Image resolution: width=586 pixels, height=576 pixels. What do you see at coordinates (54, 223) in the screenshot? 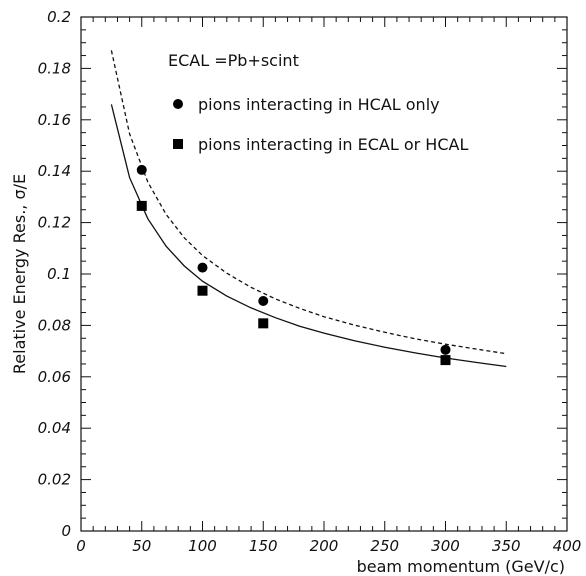
I see `y-tick-label: 0.12` at bounding box center [54, 223].